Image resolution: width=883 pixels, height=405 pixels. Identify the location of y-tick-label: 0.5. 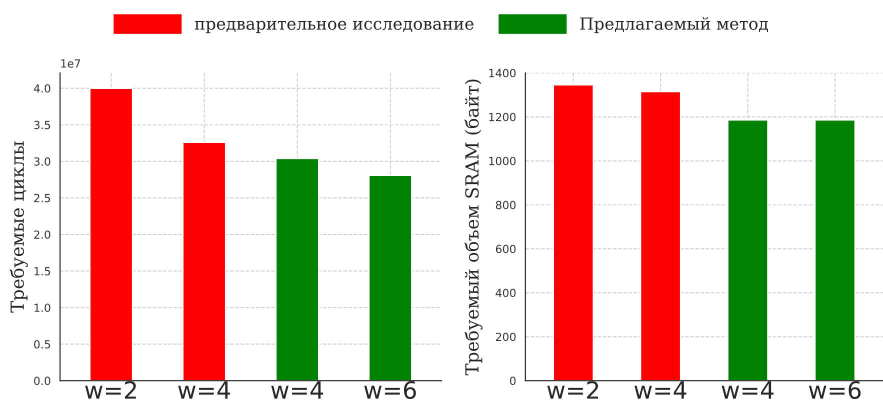
(42, 344).